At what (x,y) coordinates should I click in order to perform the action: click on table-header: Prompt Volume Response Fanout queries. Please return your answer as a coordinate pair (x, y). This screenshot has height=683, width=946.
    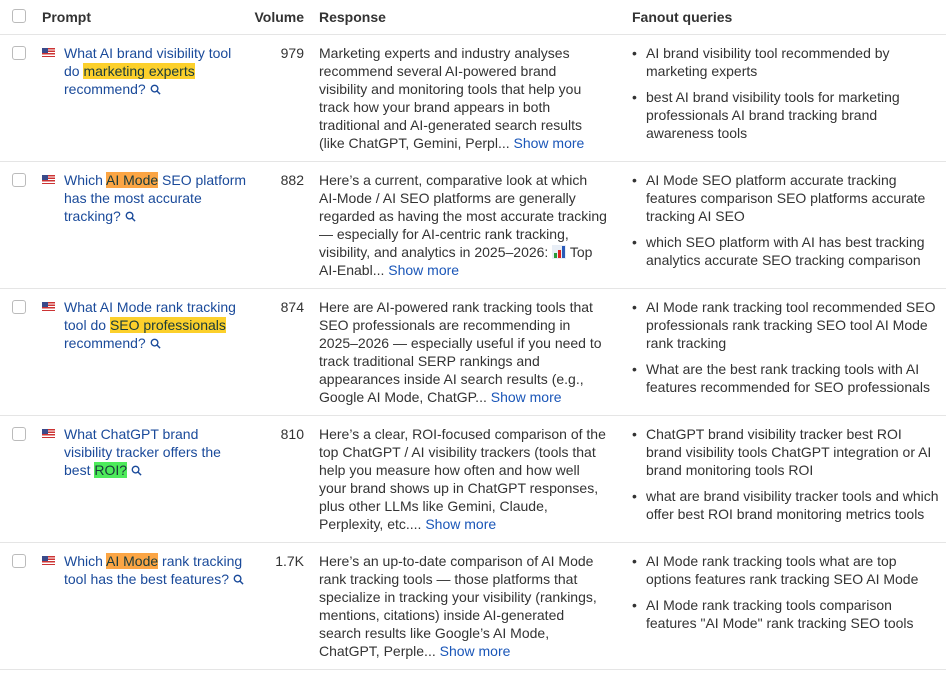
    Looking at the image, I should click on (473, 17).